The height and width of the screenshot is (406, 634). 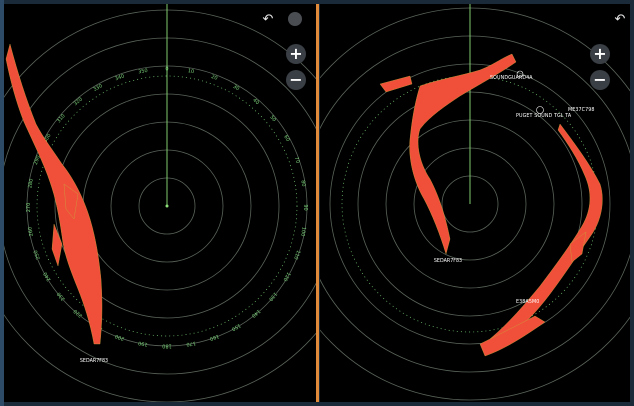 What do you see at coordinates (31, 183) in the screenshot?
I see `bearing-label: 280` at bounding box center [31, 183].